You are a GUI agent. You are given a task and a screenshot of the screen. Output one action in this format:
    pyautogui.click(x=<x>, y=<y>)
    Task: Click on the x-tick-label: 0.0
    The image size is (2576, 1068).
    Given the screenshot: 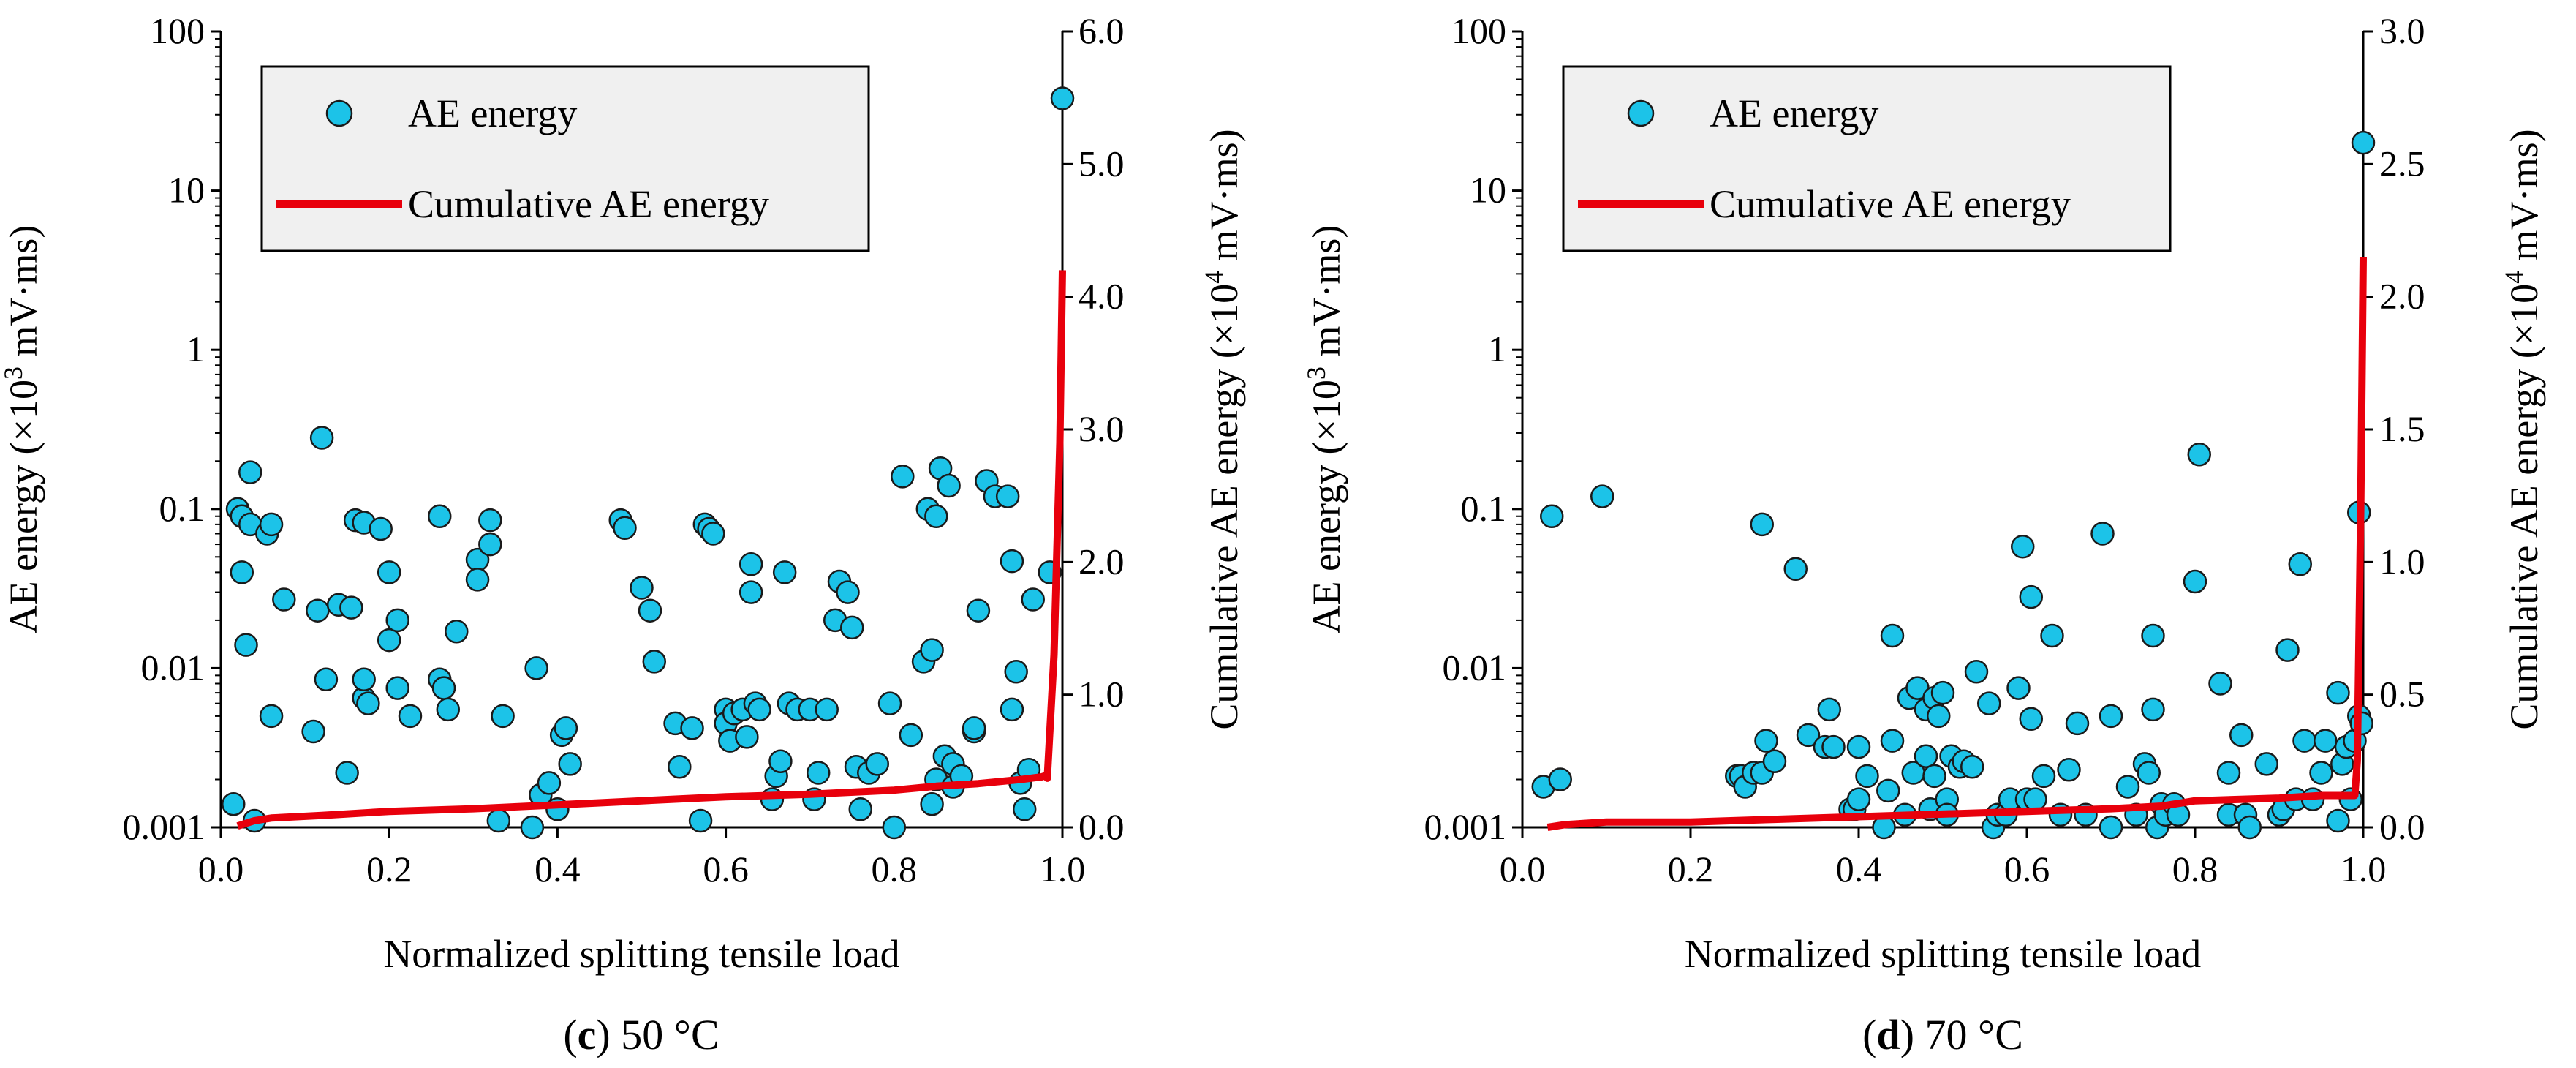 What is the action you would take?
    pyautogui.click(x=221, y=870)
    